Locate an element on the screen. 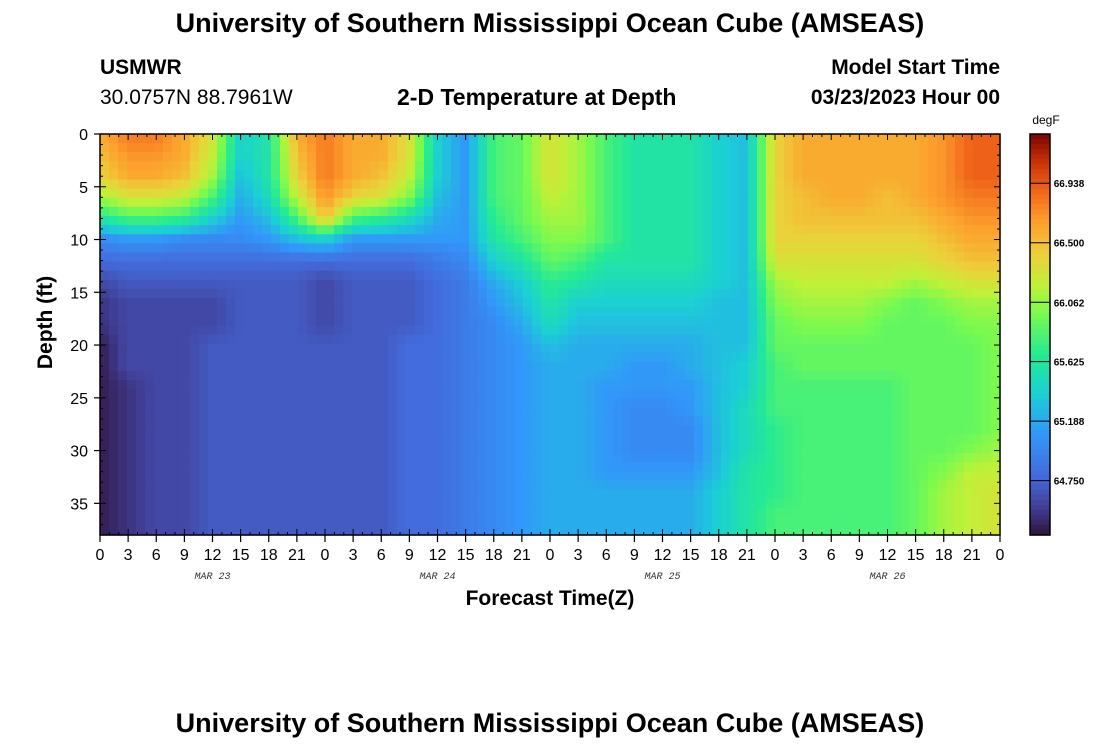  colorbar-band is located at coordinates (1040, 137).